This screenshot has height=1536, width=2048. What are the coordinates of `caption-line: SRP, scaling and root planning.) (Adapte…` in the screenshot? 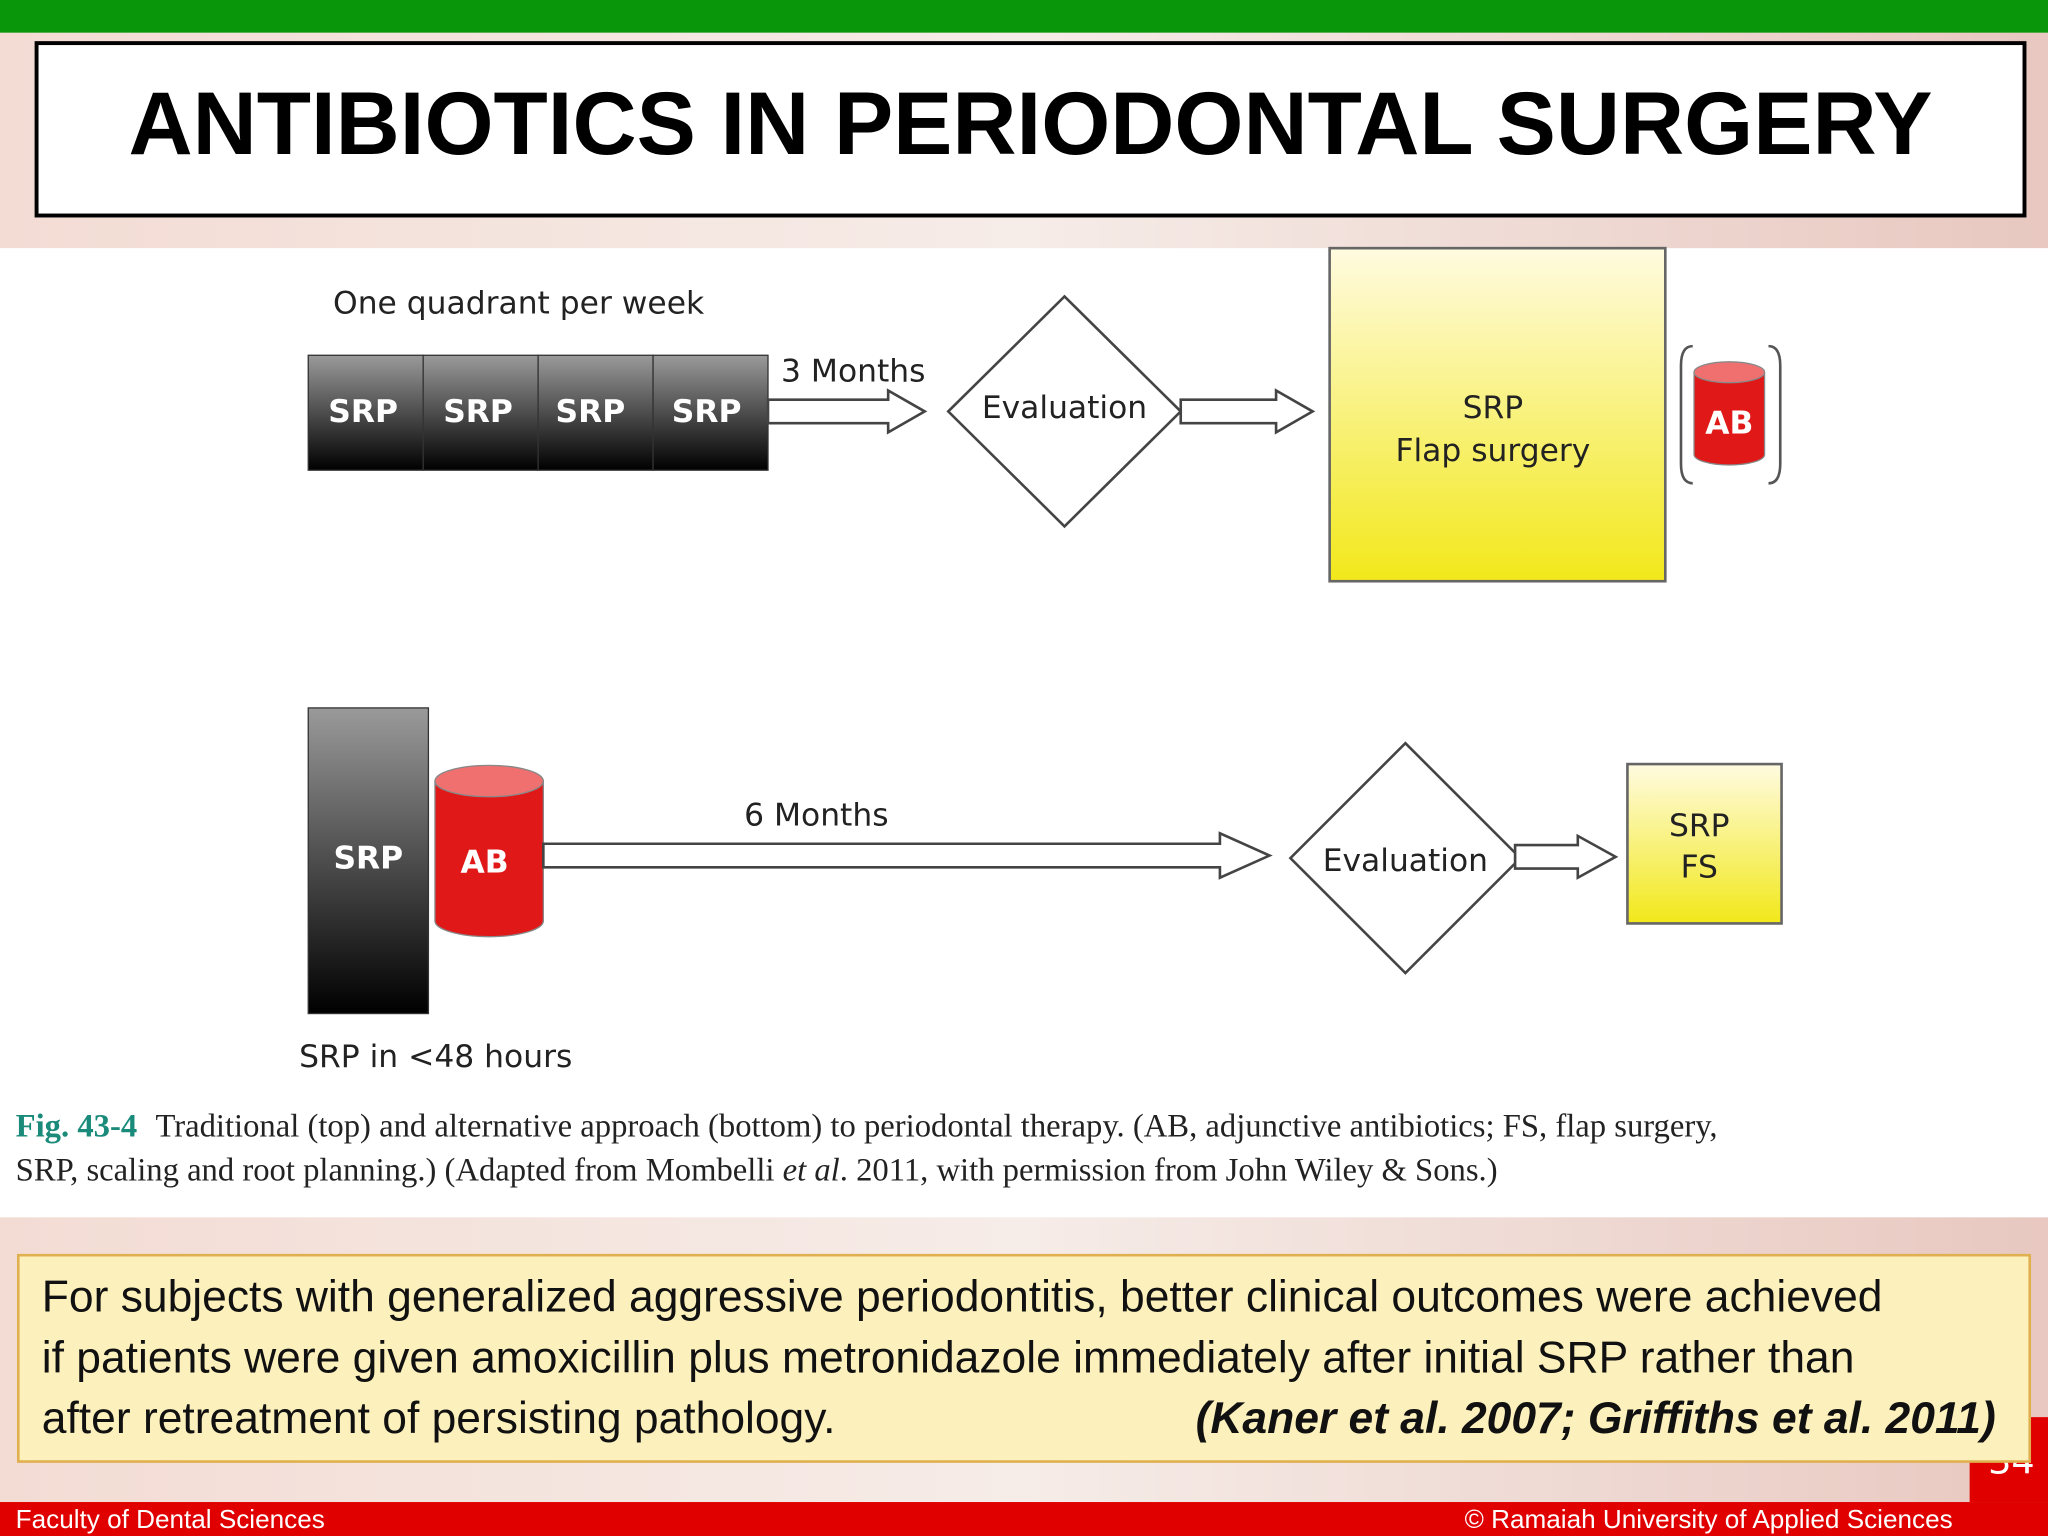 It's located at (757, 1171).